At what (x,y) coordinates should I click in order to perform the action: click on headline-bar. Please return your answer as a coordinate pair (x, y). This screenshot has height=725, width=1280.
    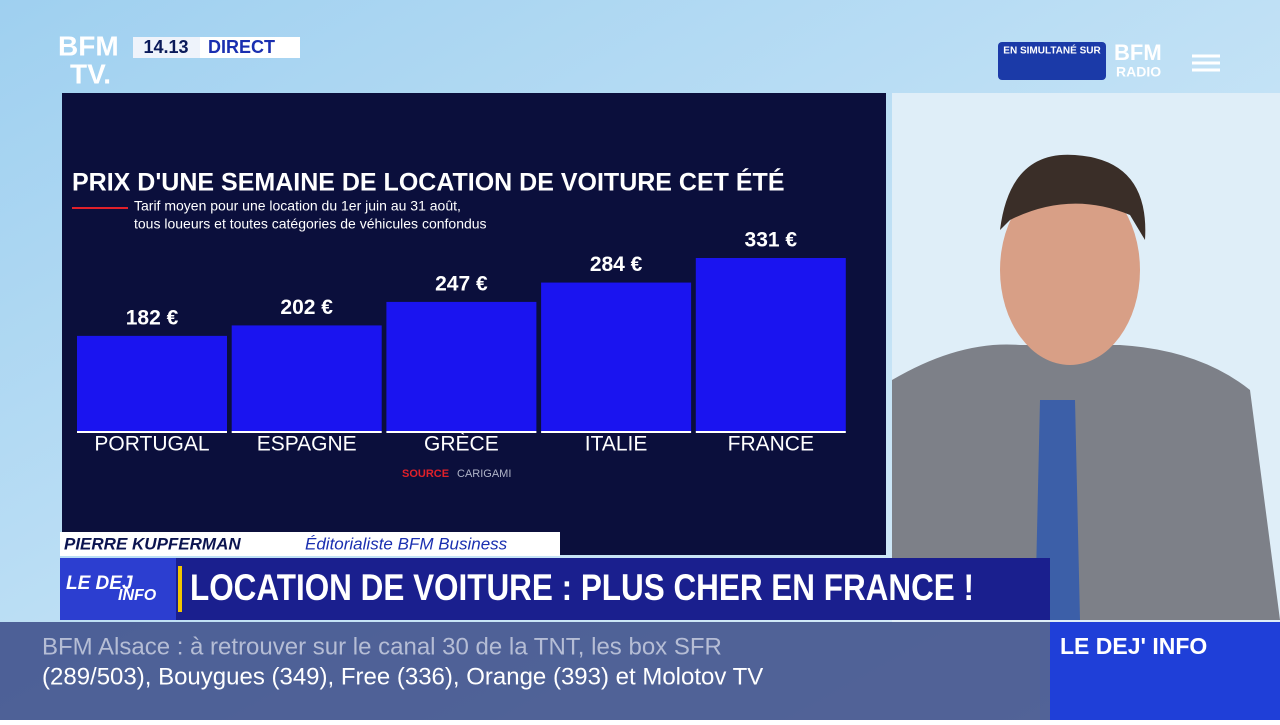
    Looking at the image, I should click on (555, 589).